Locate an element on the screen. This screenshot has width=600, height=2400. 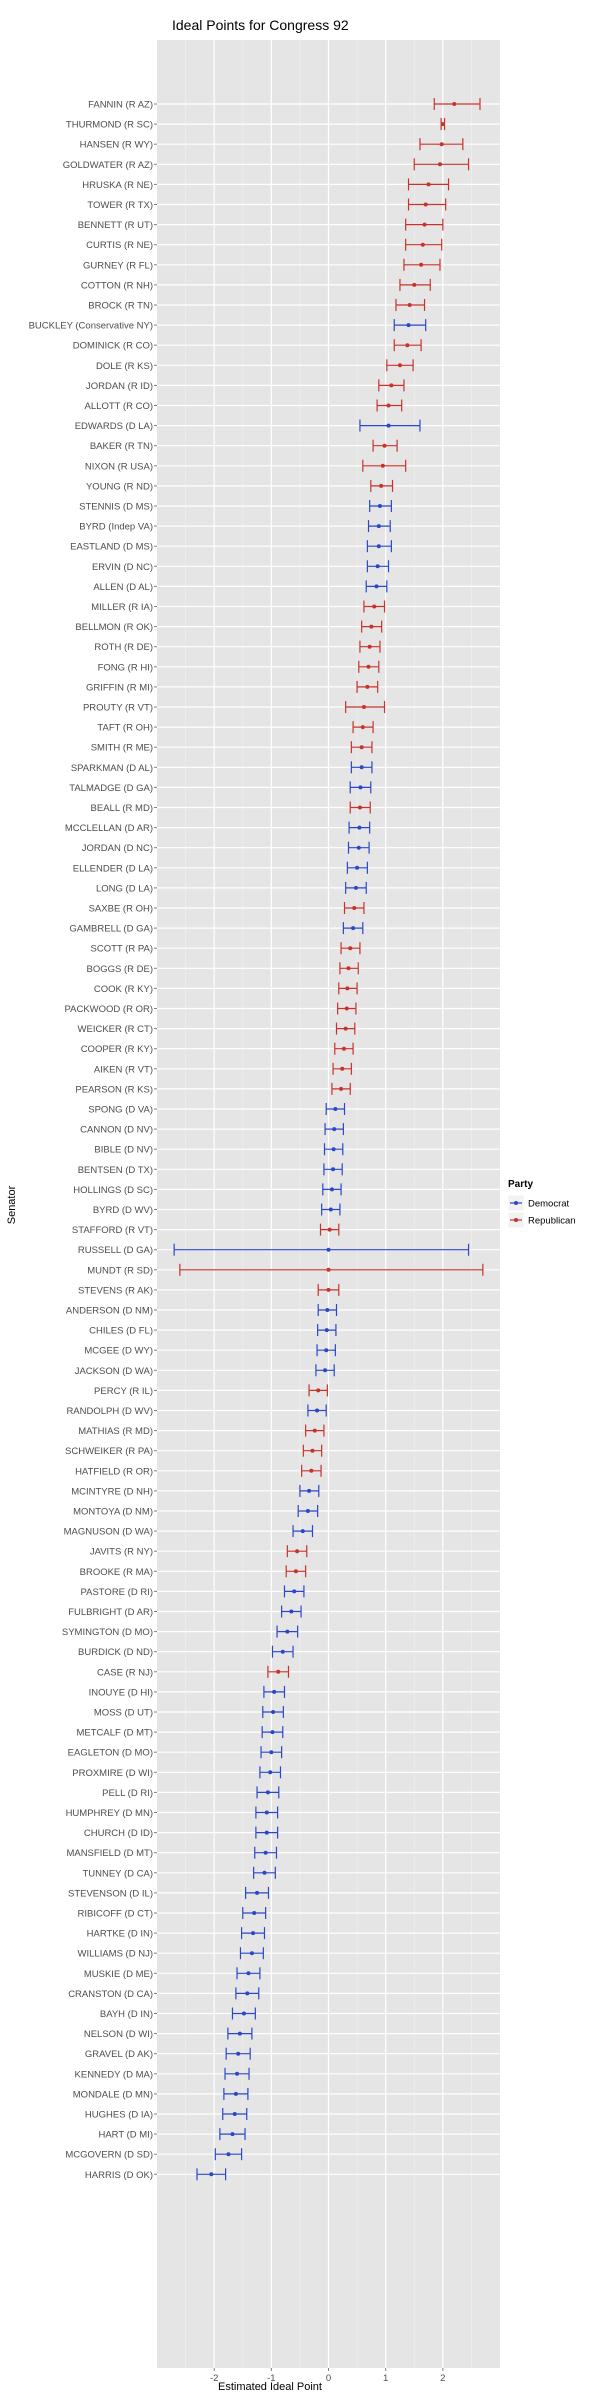
legend: Party Democrat Republican is located at coordinates (541, 1204).